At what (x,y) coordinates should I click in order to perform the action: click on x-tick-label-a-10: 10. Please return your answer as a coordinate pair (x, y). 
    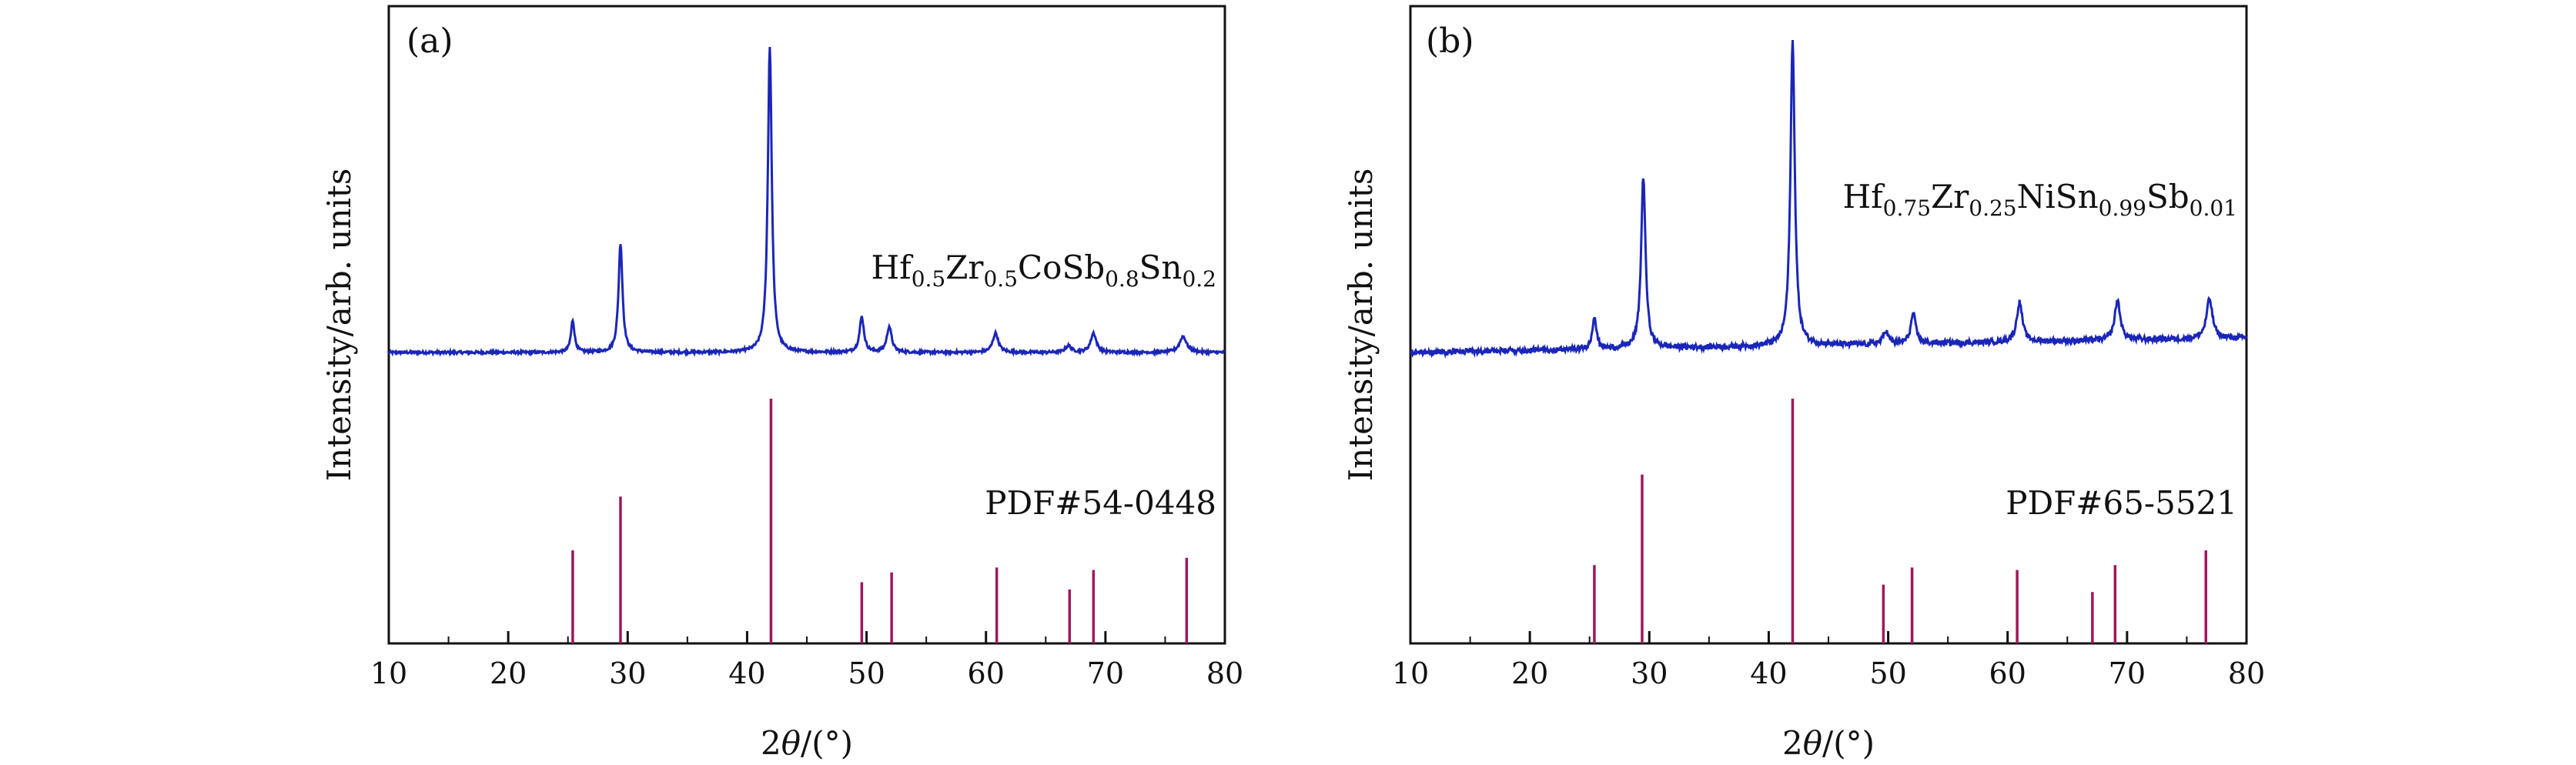
    Looking at the image, I should click on (388, 673).